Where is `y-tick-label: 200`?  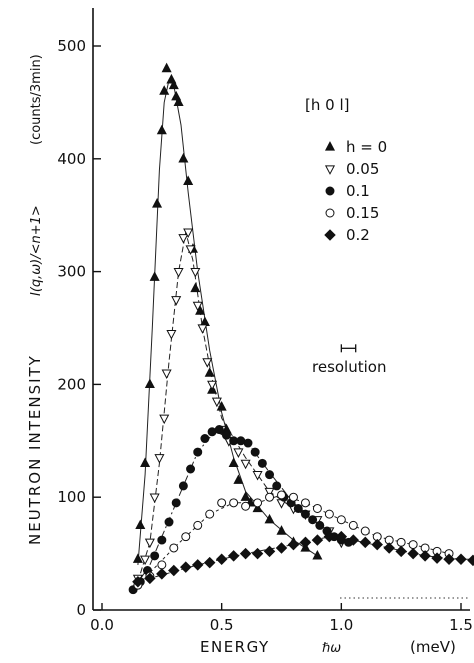
y-tick-label: 200 is located at coordinates (71, 384).